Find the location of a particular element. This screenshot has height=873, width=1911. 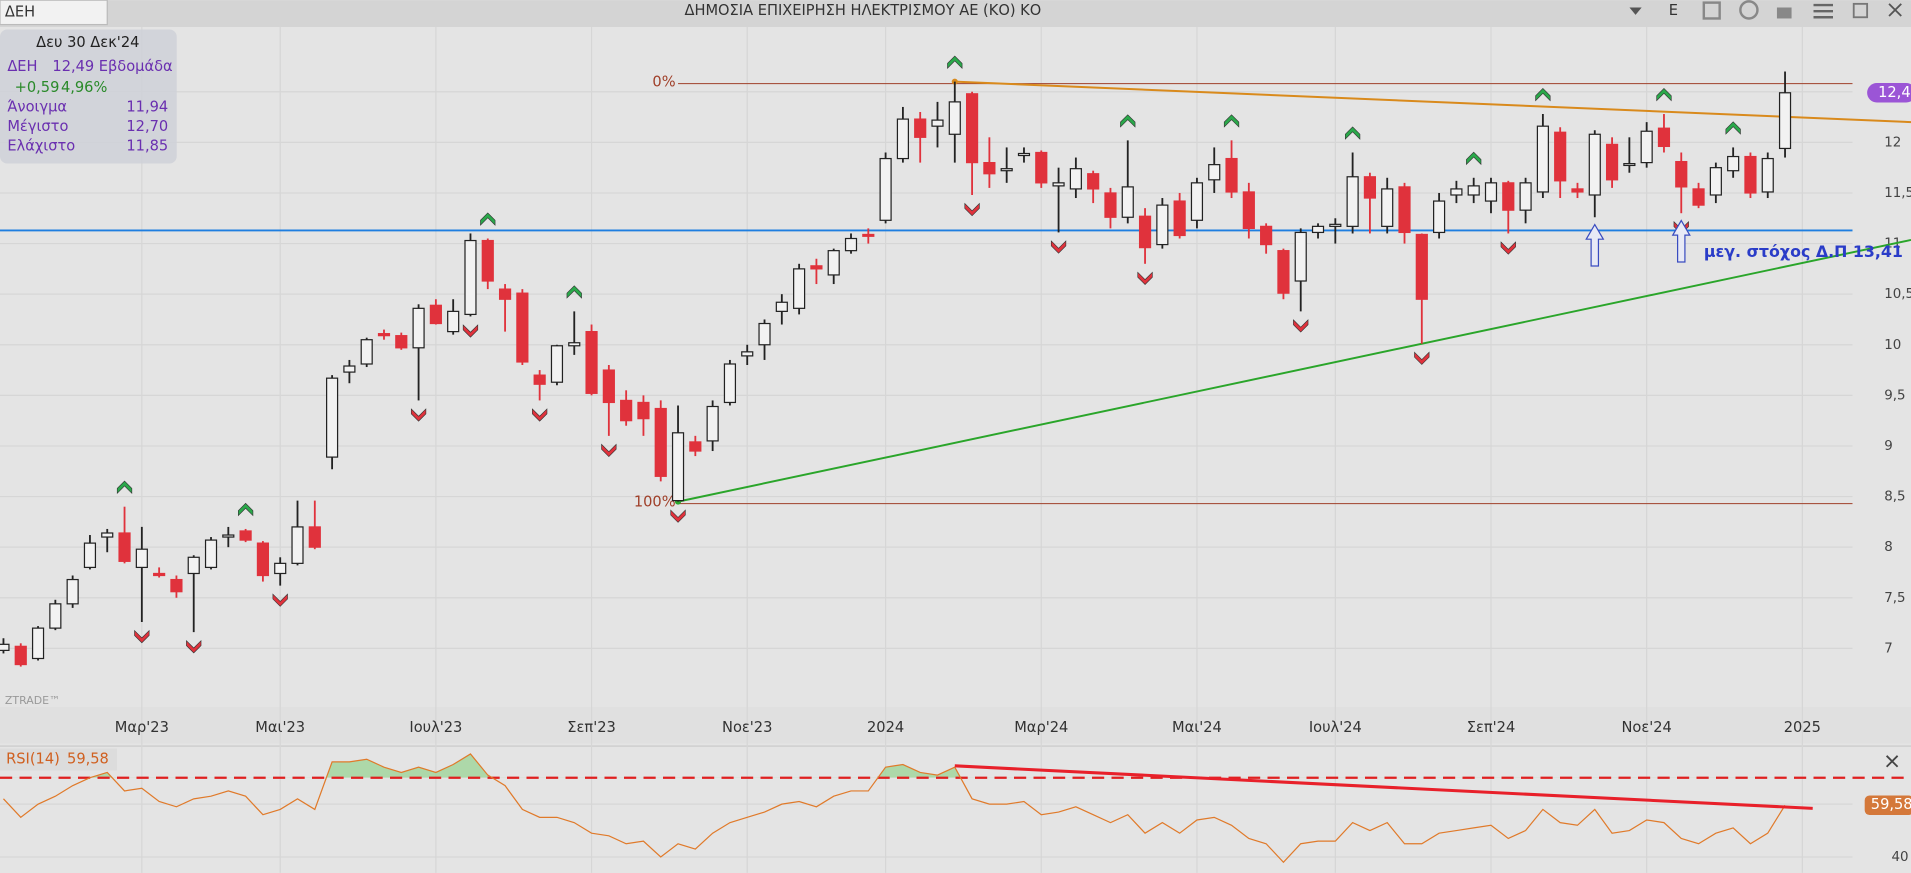

info-date: Δευ 30 Δεκ'24 is located at coordinates (87, 42).